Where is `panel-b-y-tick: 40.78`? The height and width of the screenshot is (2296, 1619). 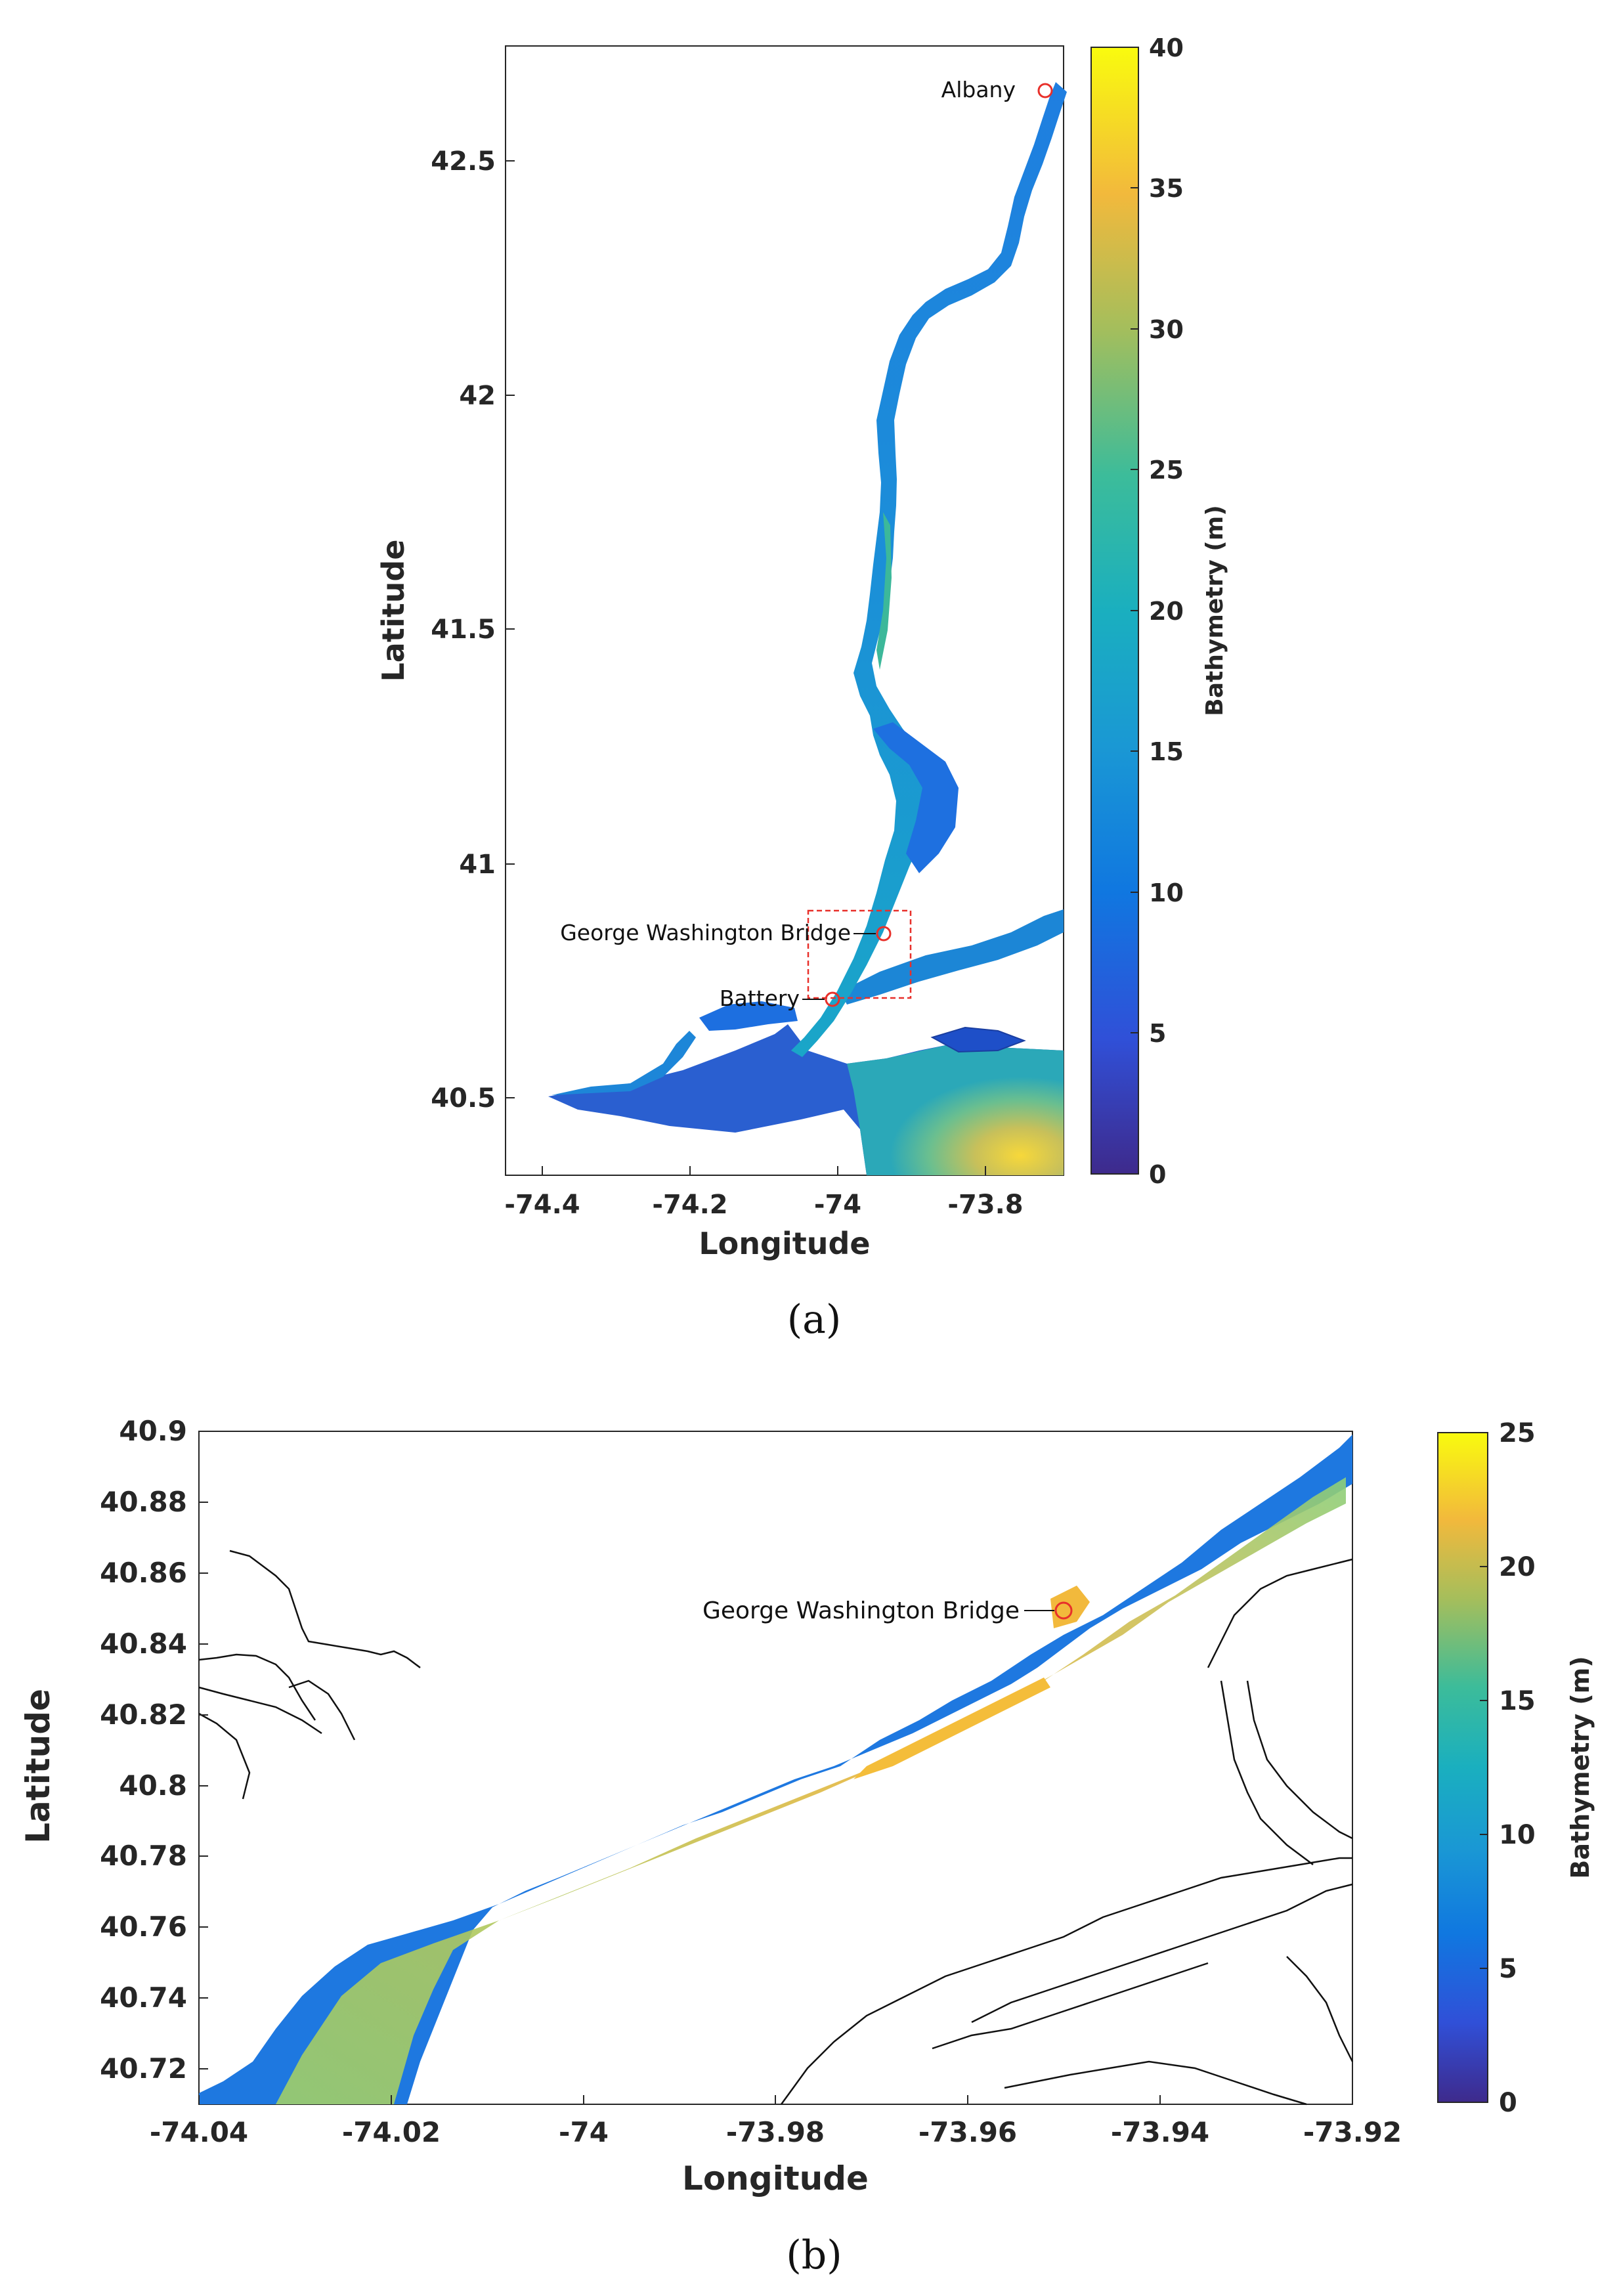 panel-b-y-tick: 40.78 is located at coordinates (143, 1856).